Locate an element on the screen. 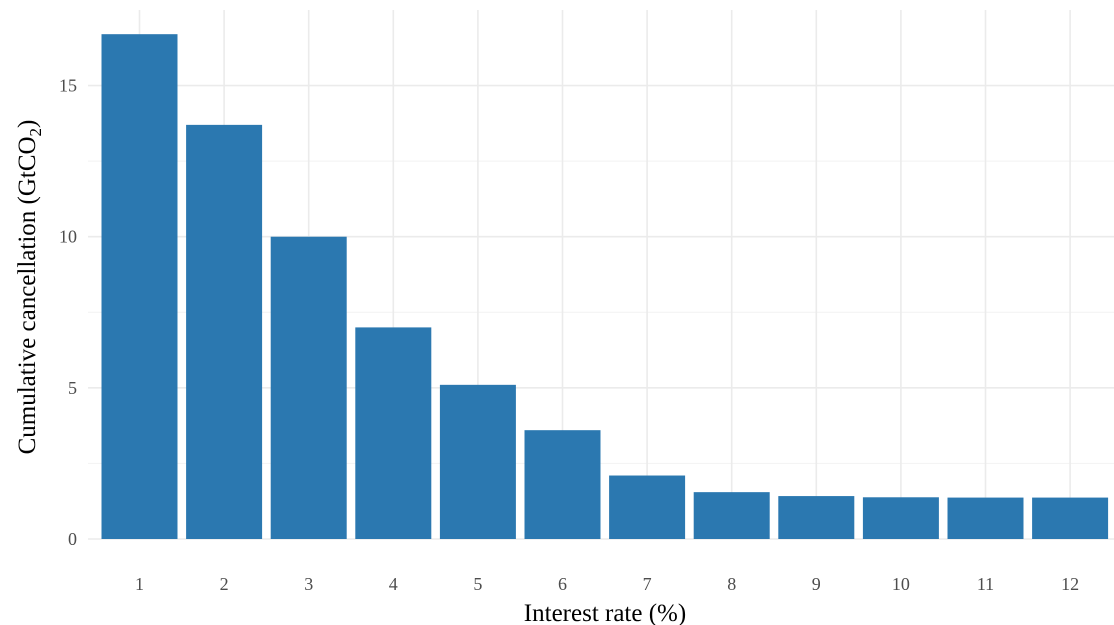 Image resolution: width=1114 pixels, height=625 pixels. y-axis-title-end: ) is located at coordinates (27, 124).